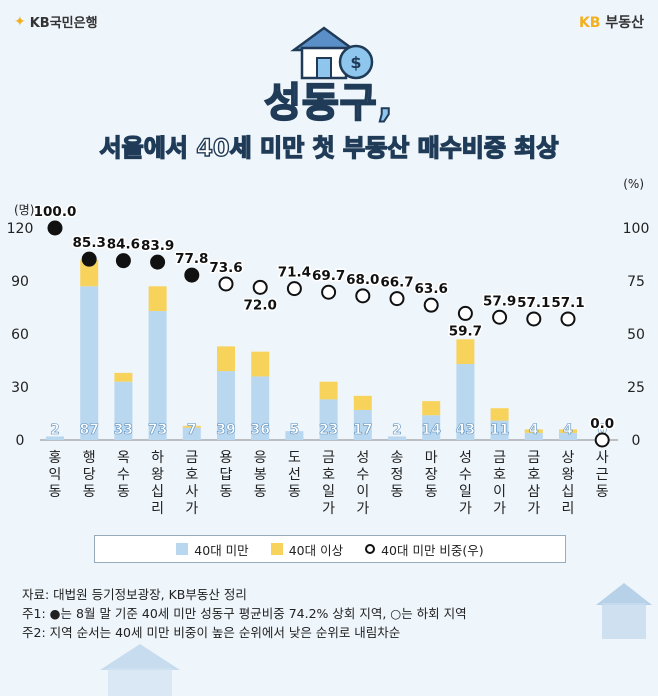 The height and width of the screenshot is (696, 658). What do you see at coordinates (89, 458) in the screenshot?
I see `x-tick-label-char: 행` at bounding box center [89, 458].